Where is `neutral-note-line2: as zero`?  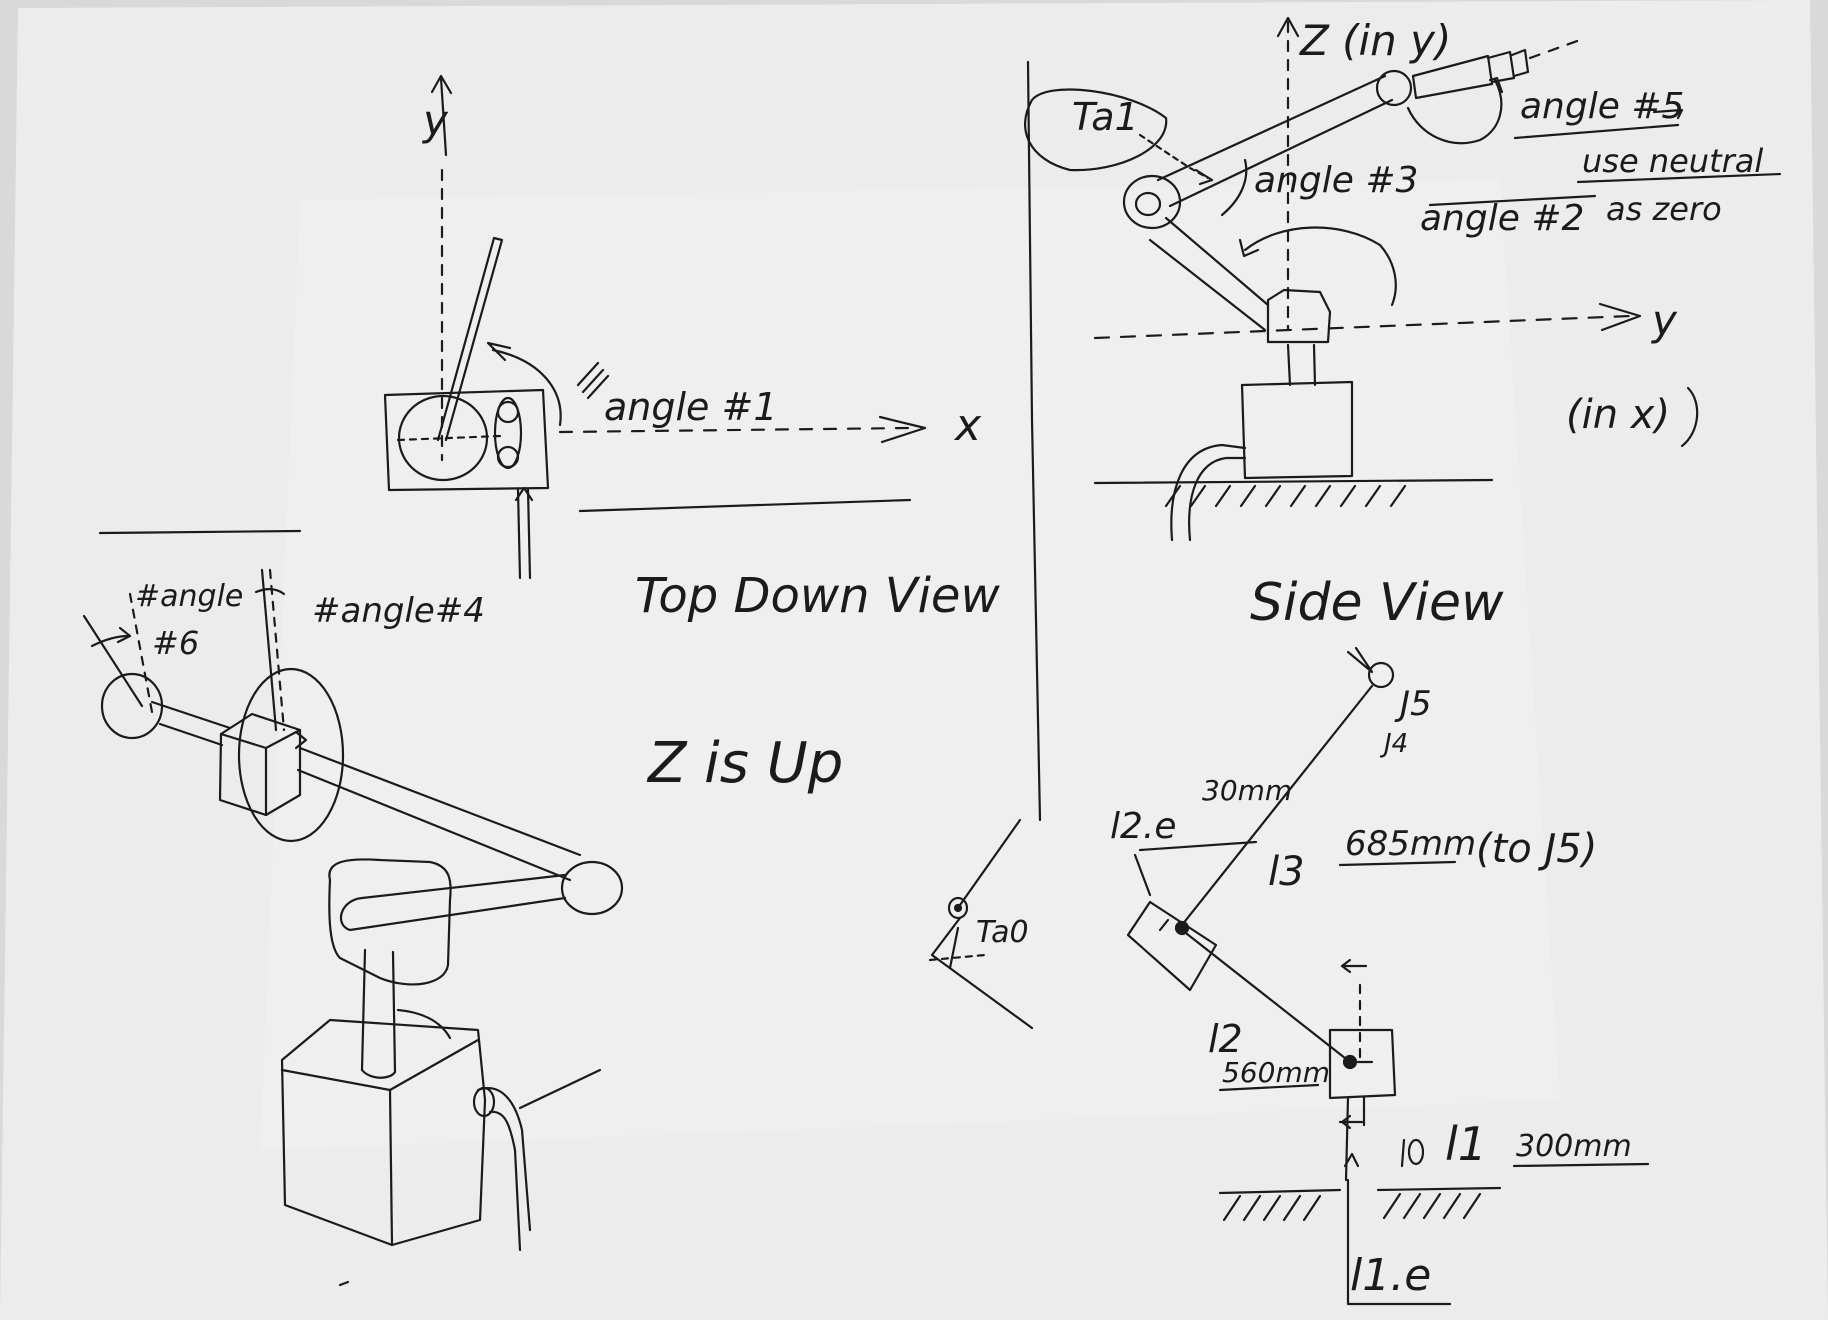 neutral-note-line2: as zero is located at coordinates (1664, 209).